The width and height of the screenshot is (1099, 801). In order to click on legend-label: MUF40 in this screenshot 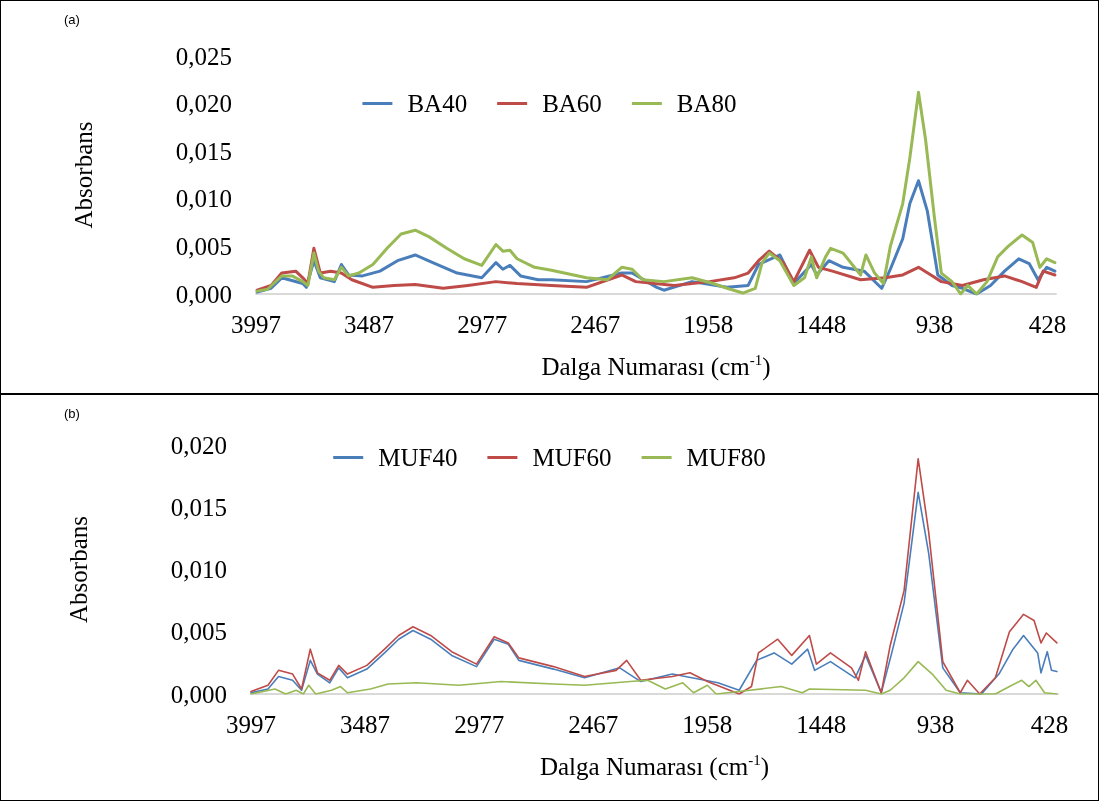, I will do `click(418, 457)`.